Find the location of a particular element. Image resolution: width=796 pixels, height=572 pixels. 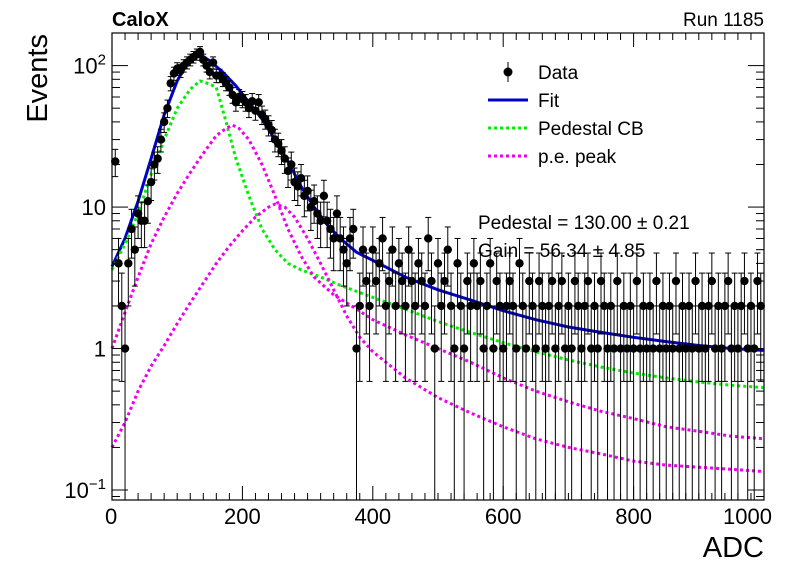

legend-entry-fit: Fit is located at coordinates (524, 101).